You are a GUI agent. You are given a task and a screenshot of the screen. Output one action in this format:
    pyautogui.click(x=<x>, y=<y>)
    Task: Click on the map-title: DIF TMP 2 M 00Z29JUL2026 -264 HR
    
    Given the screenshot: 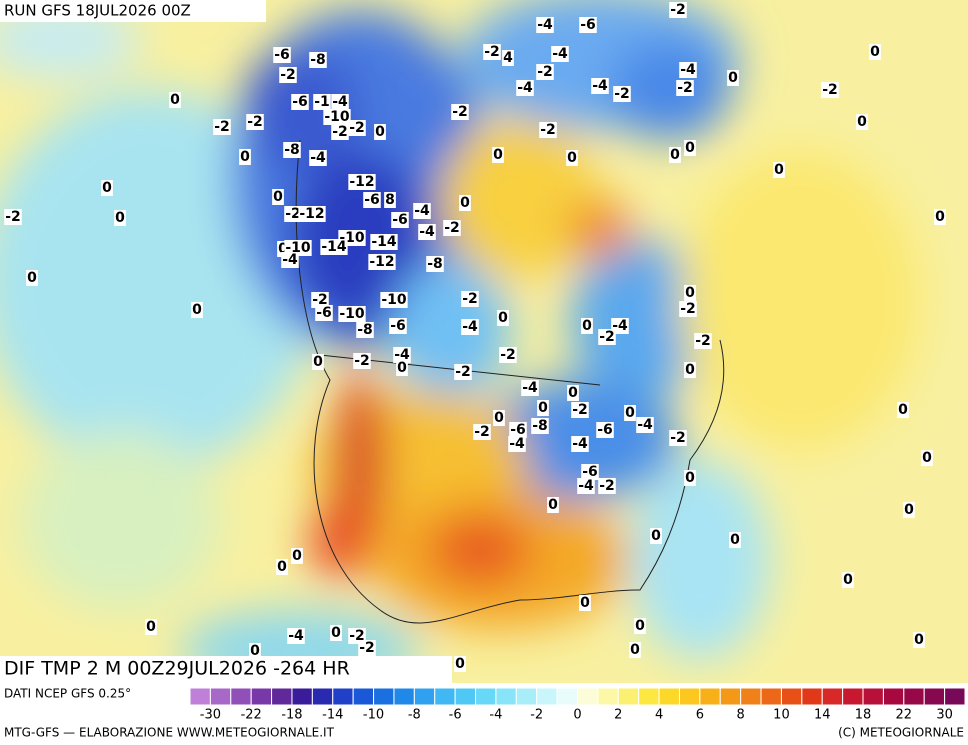 What is the action you would take?
    pyautogui.click(x=177, y=669)
    